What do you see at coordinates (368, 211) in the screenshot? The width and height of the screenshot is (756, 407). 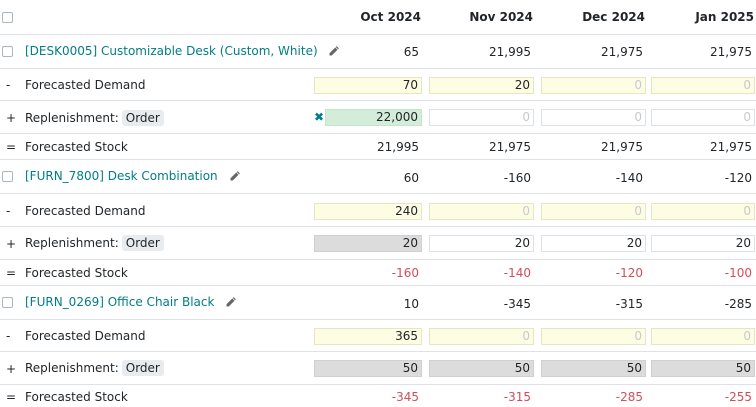 I see `demand-input: 240` at bounding box center [368, 211].